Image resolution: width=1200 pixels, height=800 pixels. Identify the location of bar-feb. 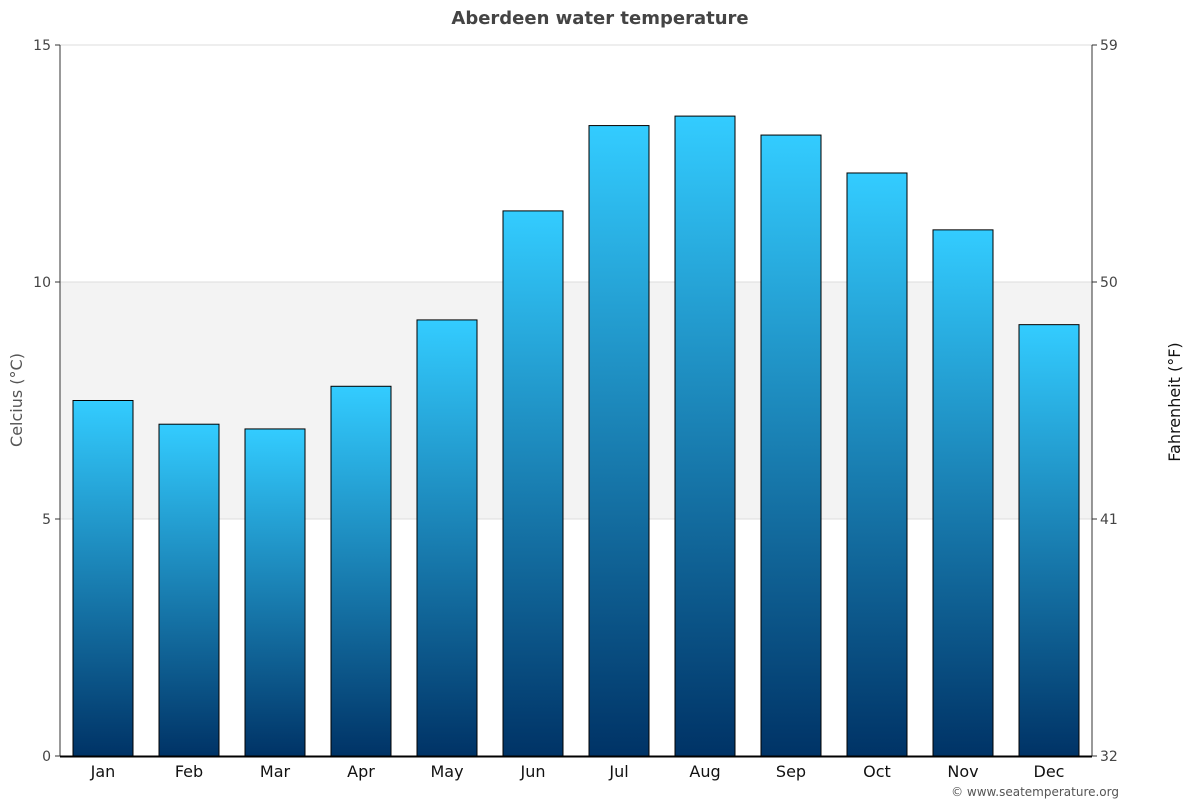
(189, 590).